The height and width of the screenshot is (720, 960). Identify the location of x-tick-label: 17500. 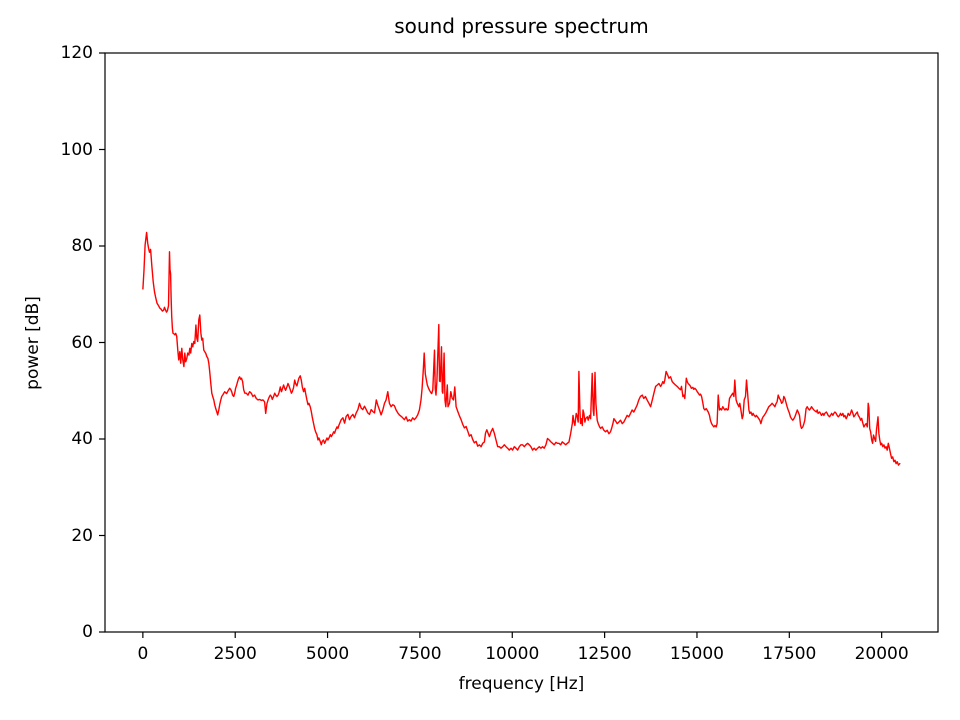
(789, 654).